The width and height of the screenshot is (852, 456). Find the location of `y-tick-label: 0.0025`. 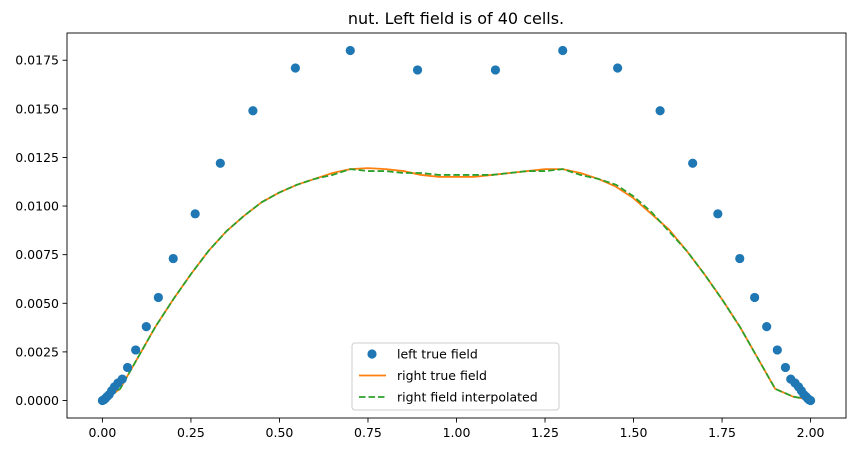

y-tick-label: 0.0025 is located at coordinates (37, 351).